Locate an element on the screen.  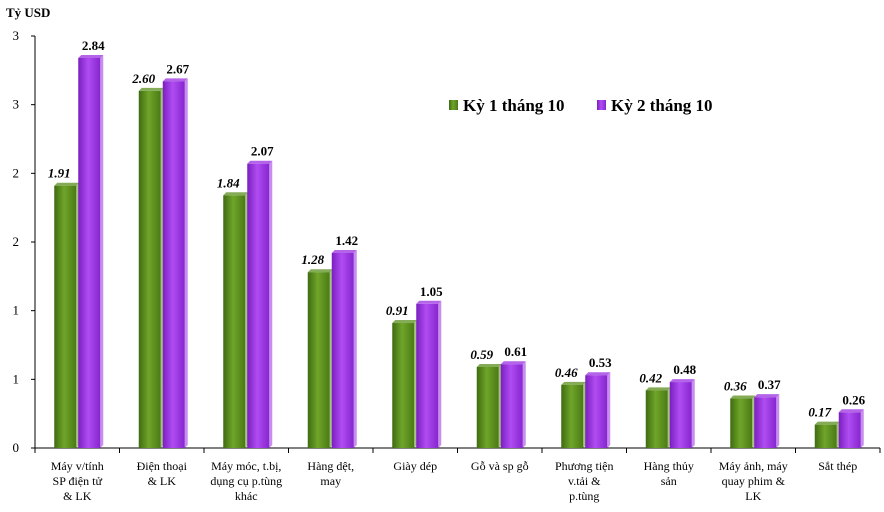
category-label-line: dụng cụ p.tùng is located at coordinates (246, 481).